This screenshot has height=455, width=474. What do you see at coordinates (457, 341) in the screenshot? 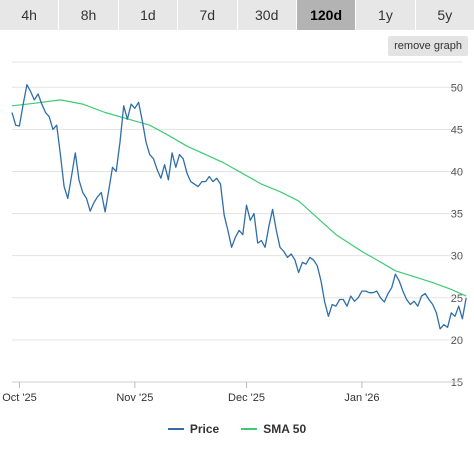
I see `y-tick-label: 20` at bounding box center [457, 341].